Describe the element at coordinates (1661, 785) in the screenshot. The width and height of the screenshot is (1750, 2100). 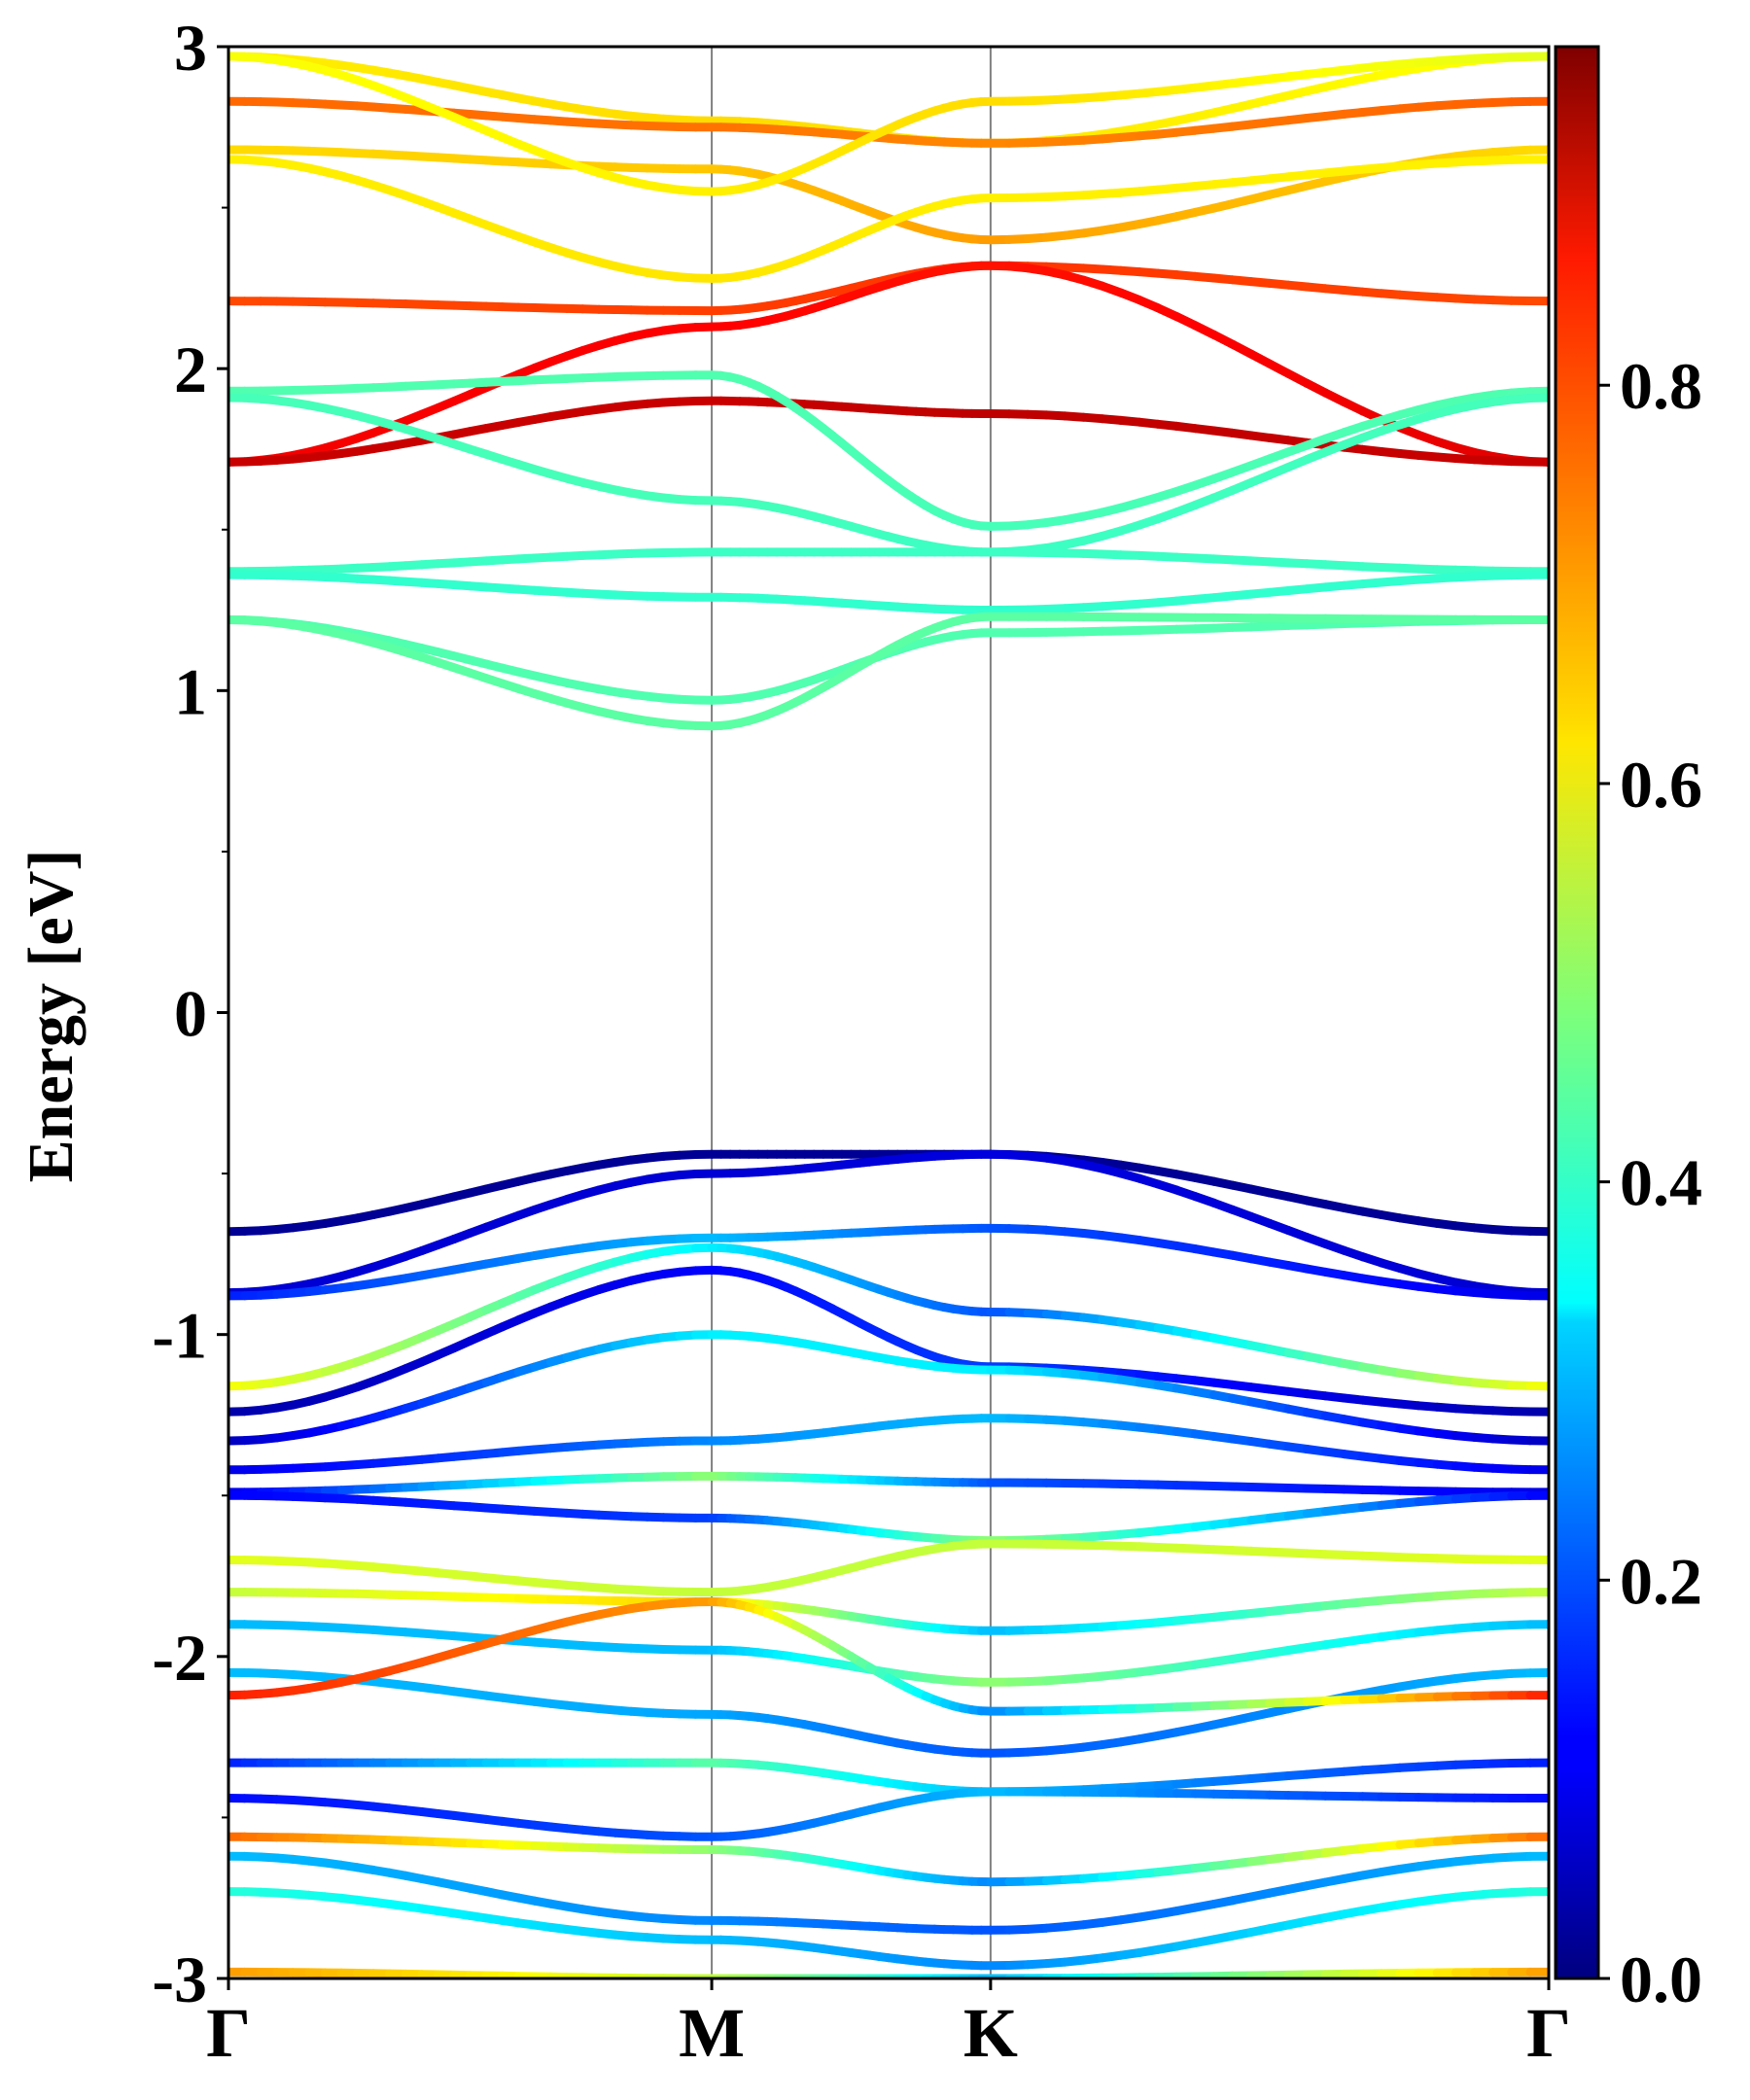
I see `colorbar-tick-label: 0.6` at that location.